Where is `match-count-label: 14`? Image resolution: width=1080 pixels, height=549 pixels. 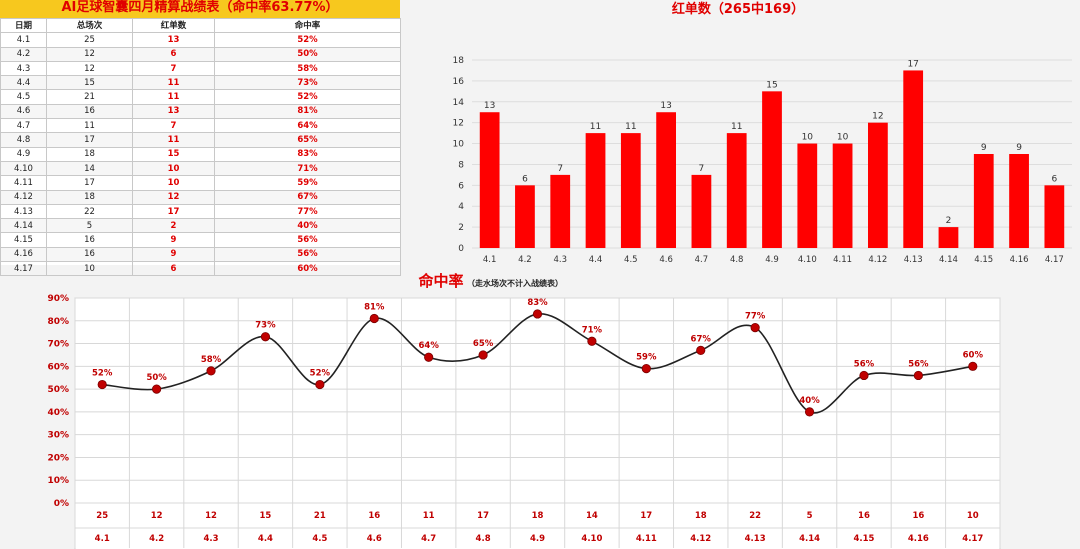 match-count-label: 14 is located at coordinates (592, 516).